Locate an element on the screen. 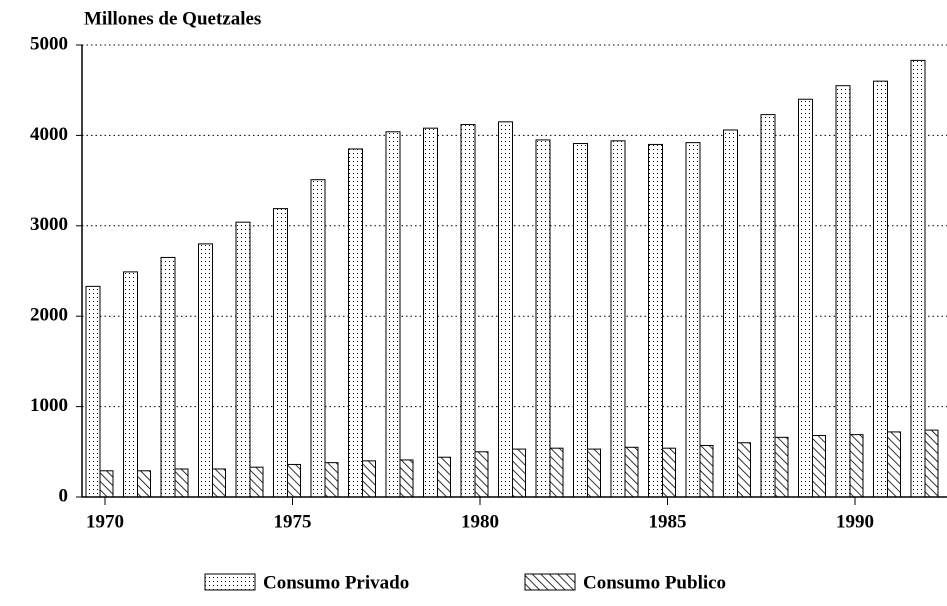  x-tick-label: 1990 is located at coordinates (855, 521).